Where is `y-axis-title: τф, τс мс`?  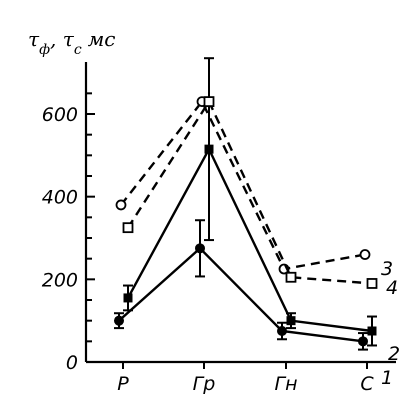 y-axis-title: τф, τс мс is located at coordinates (71, 42).